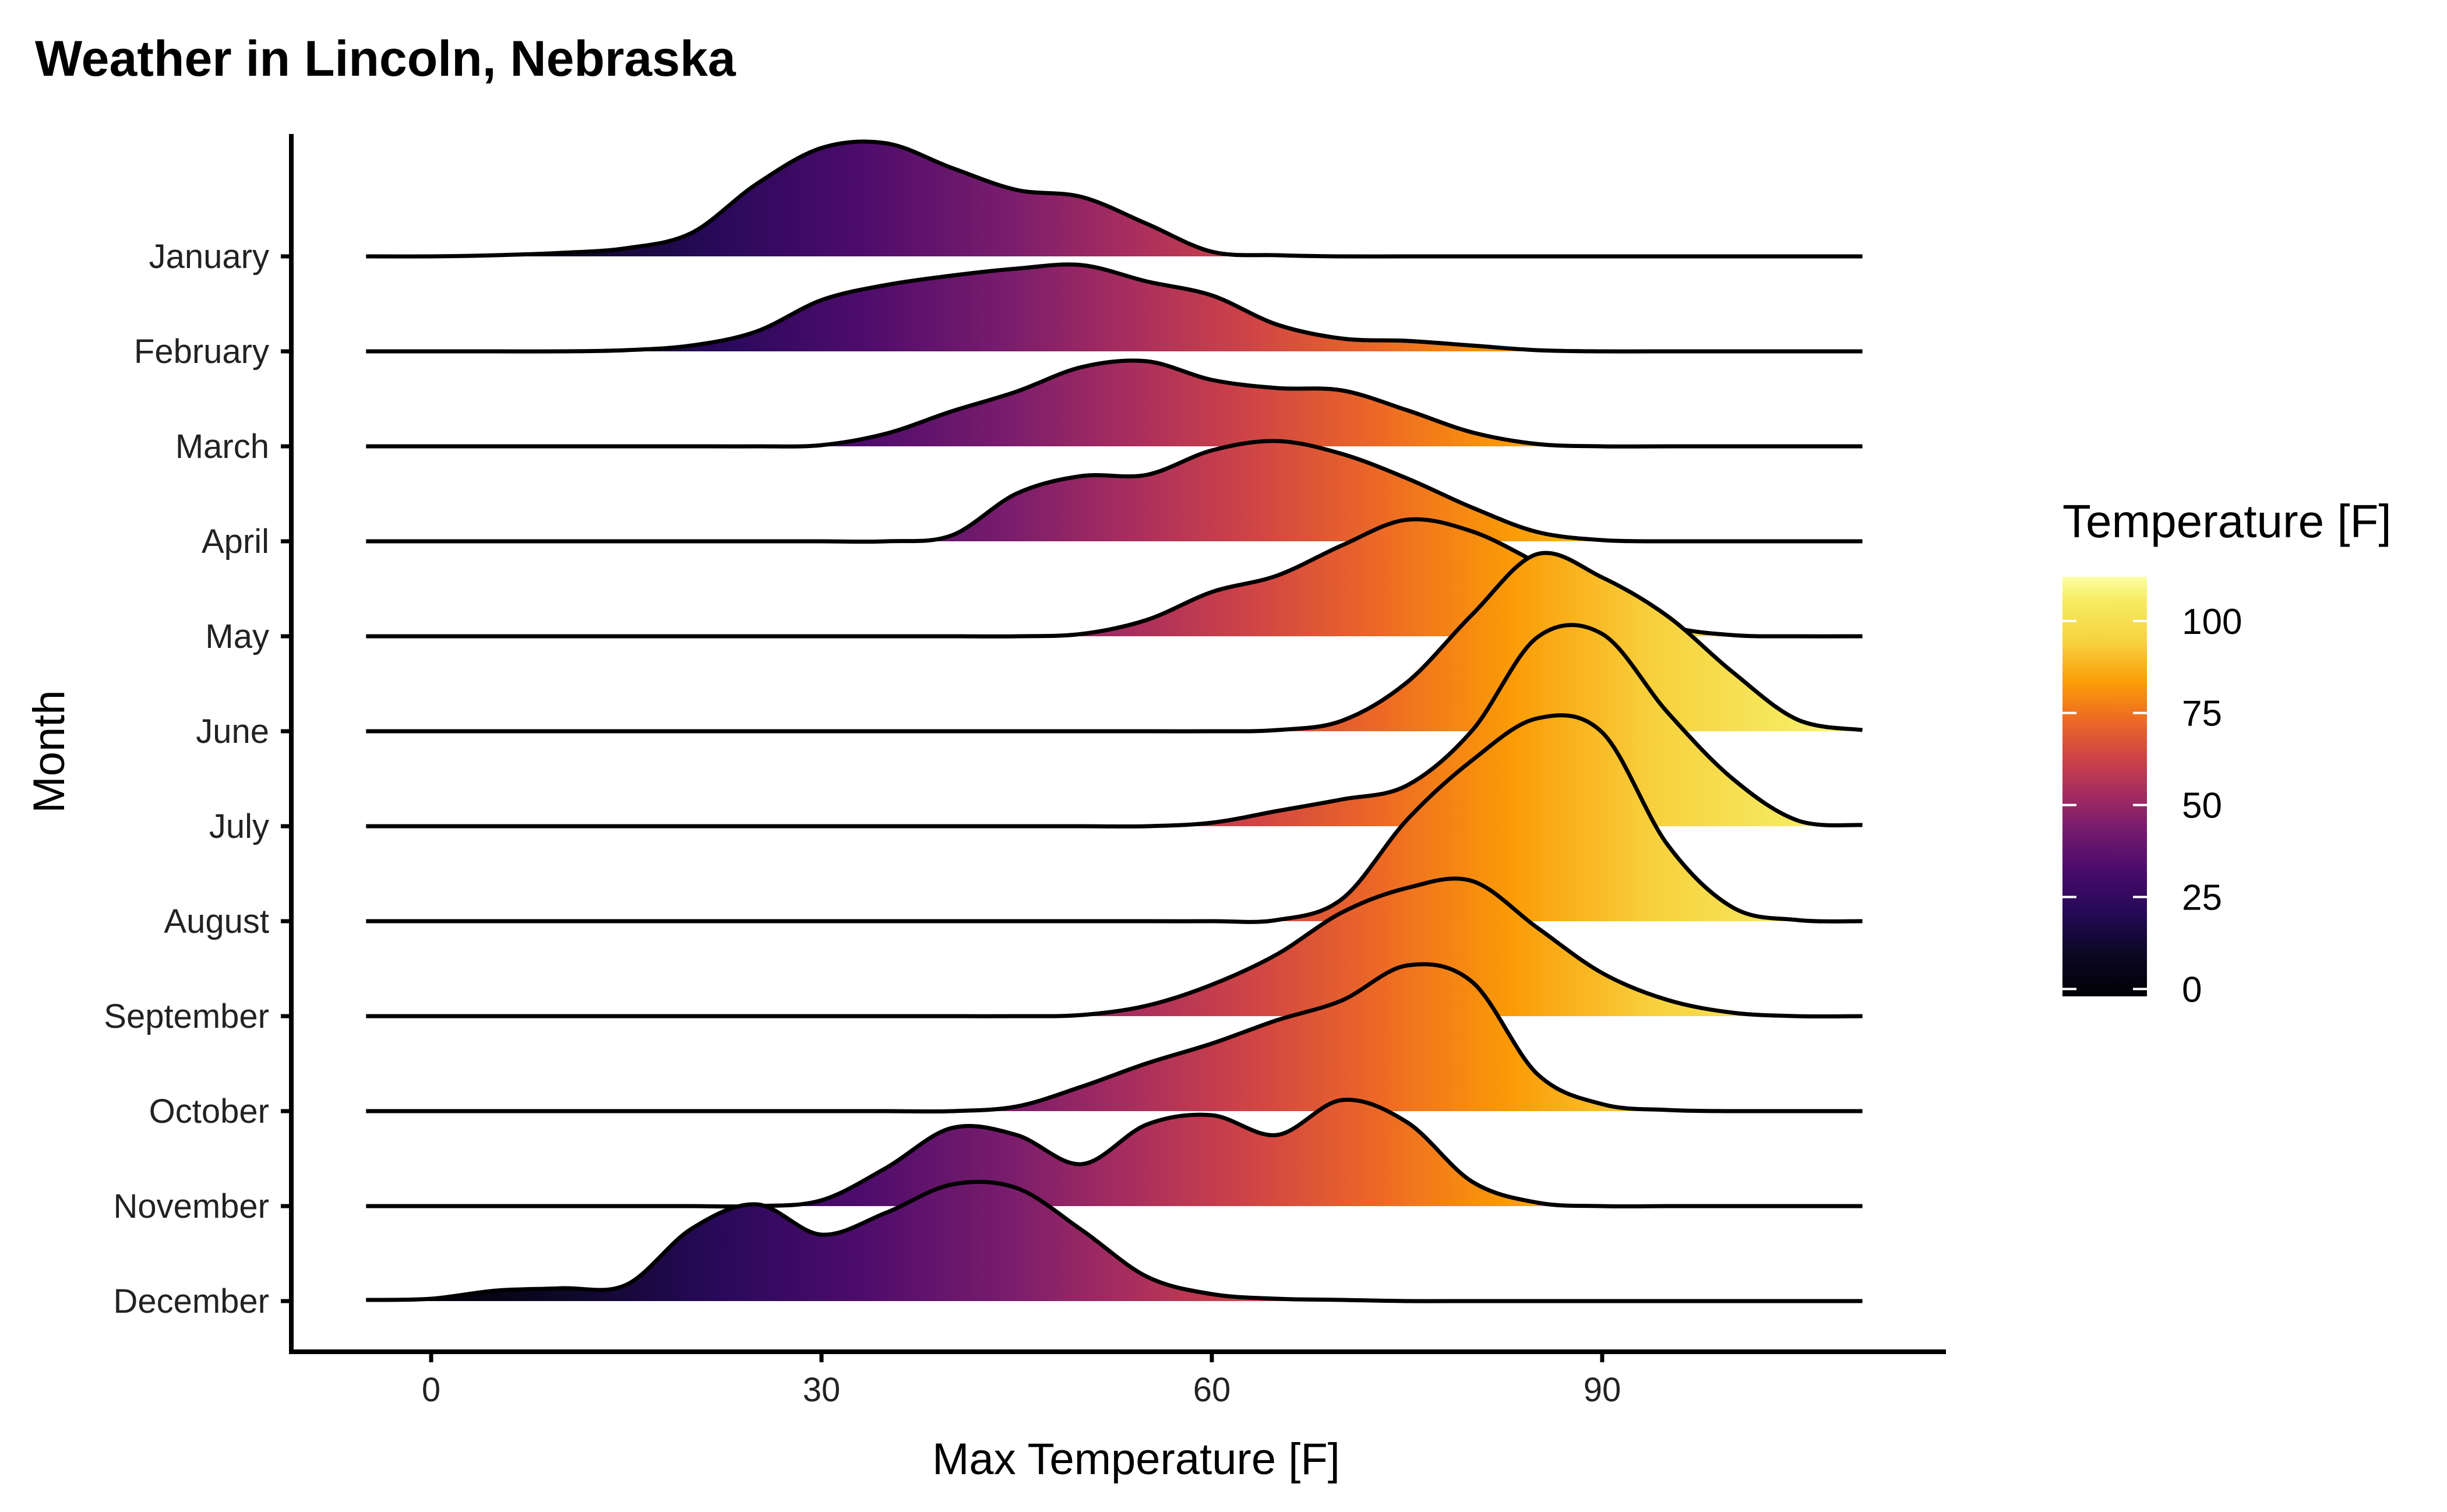  Describe the element at coordinates (1117, 1379) in the screenshot. I see `x-axis: 0 30 60 90` at that location.